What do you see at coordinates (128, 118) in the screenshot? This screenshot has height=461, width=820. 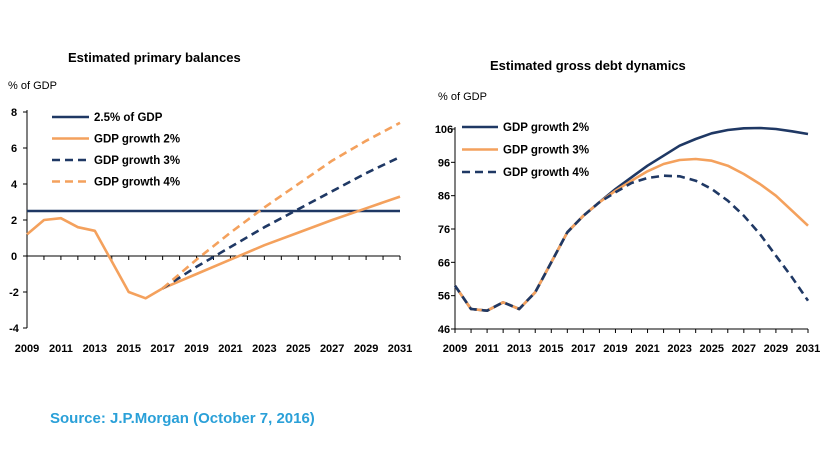 I see `legend-label: 2.5% of GDP` at bounding box center [128, 118].